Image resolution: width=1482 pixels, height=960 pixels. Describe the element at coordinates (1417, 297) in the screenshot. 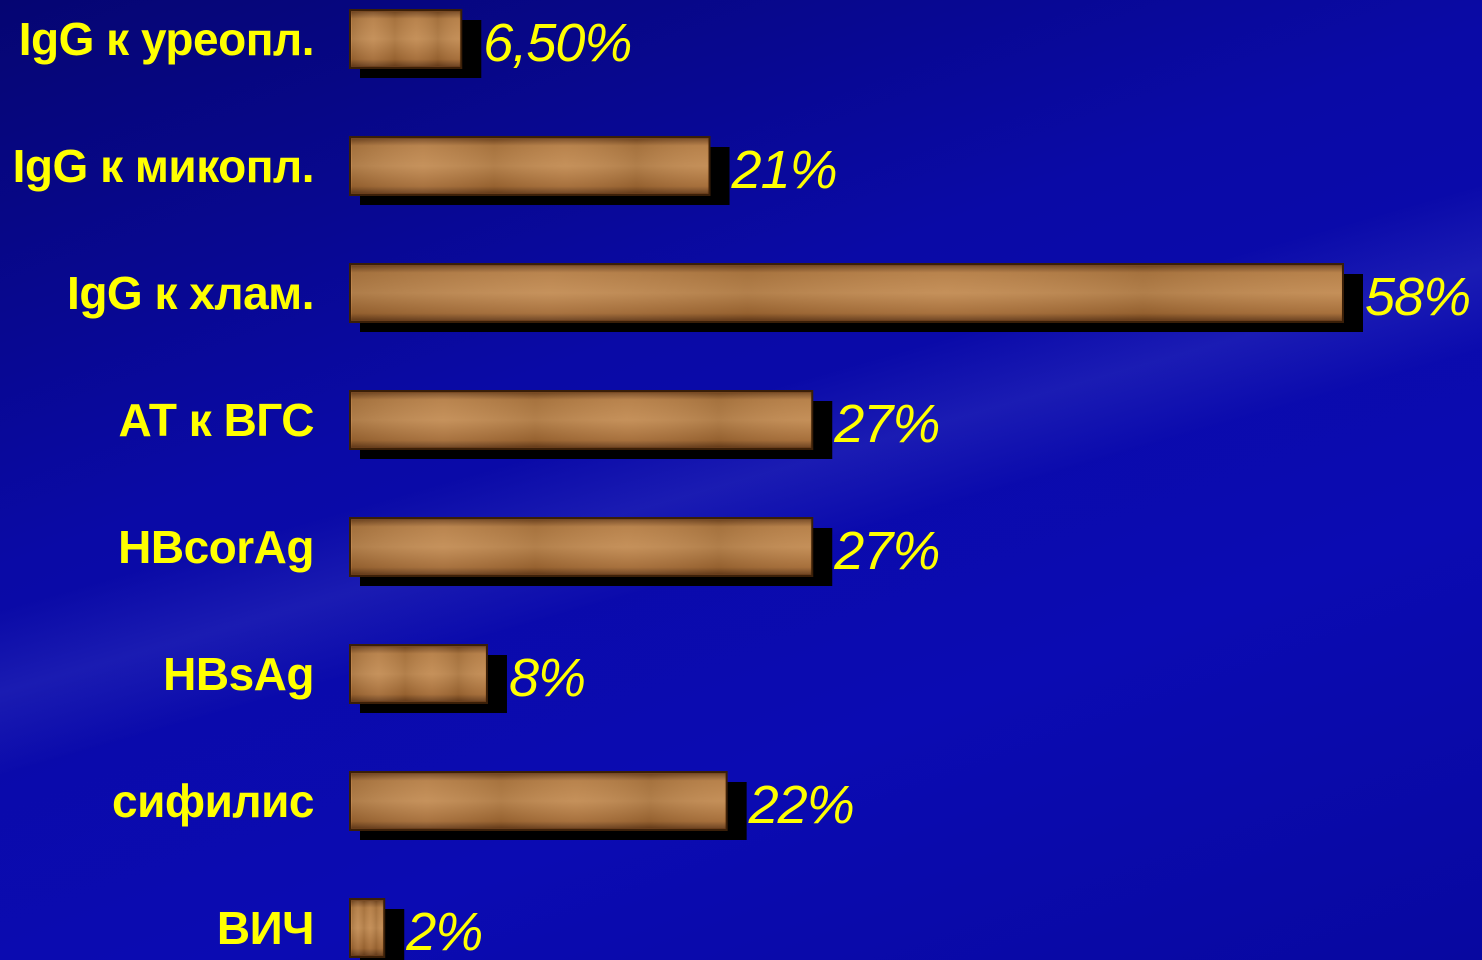

I see `value-label: 58%` at that location.